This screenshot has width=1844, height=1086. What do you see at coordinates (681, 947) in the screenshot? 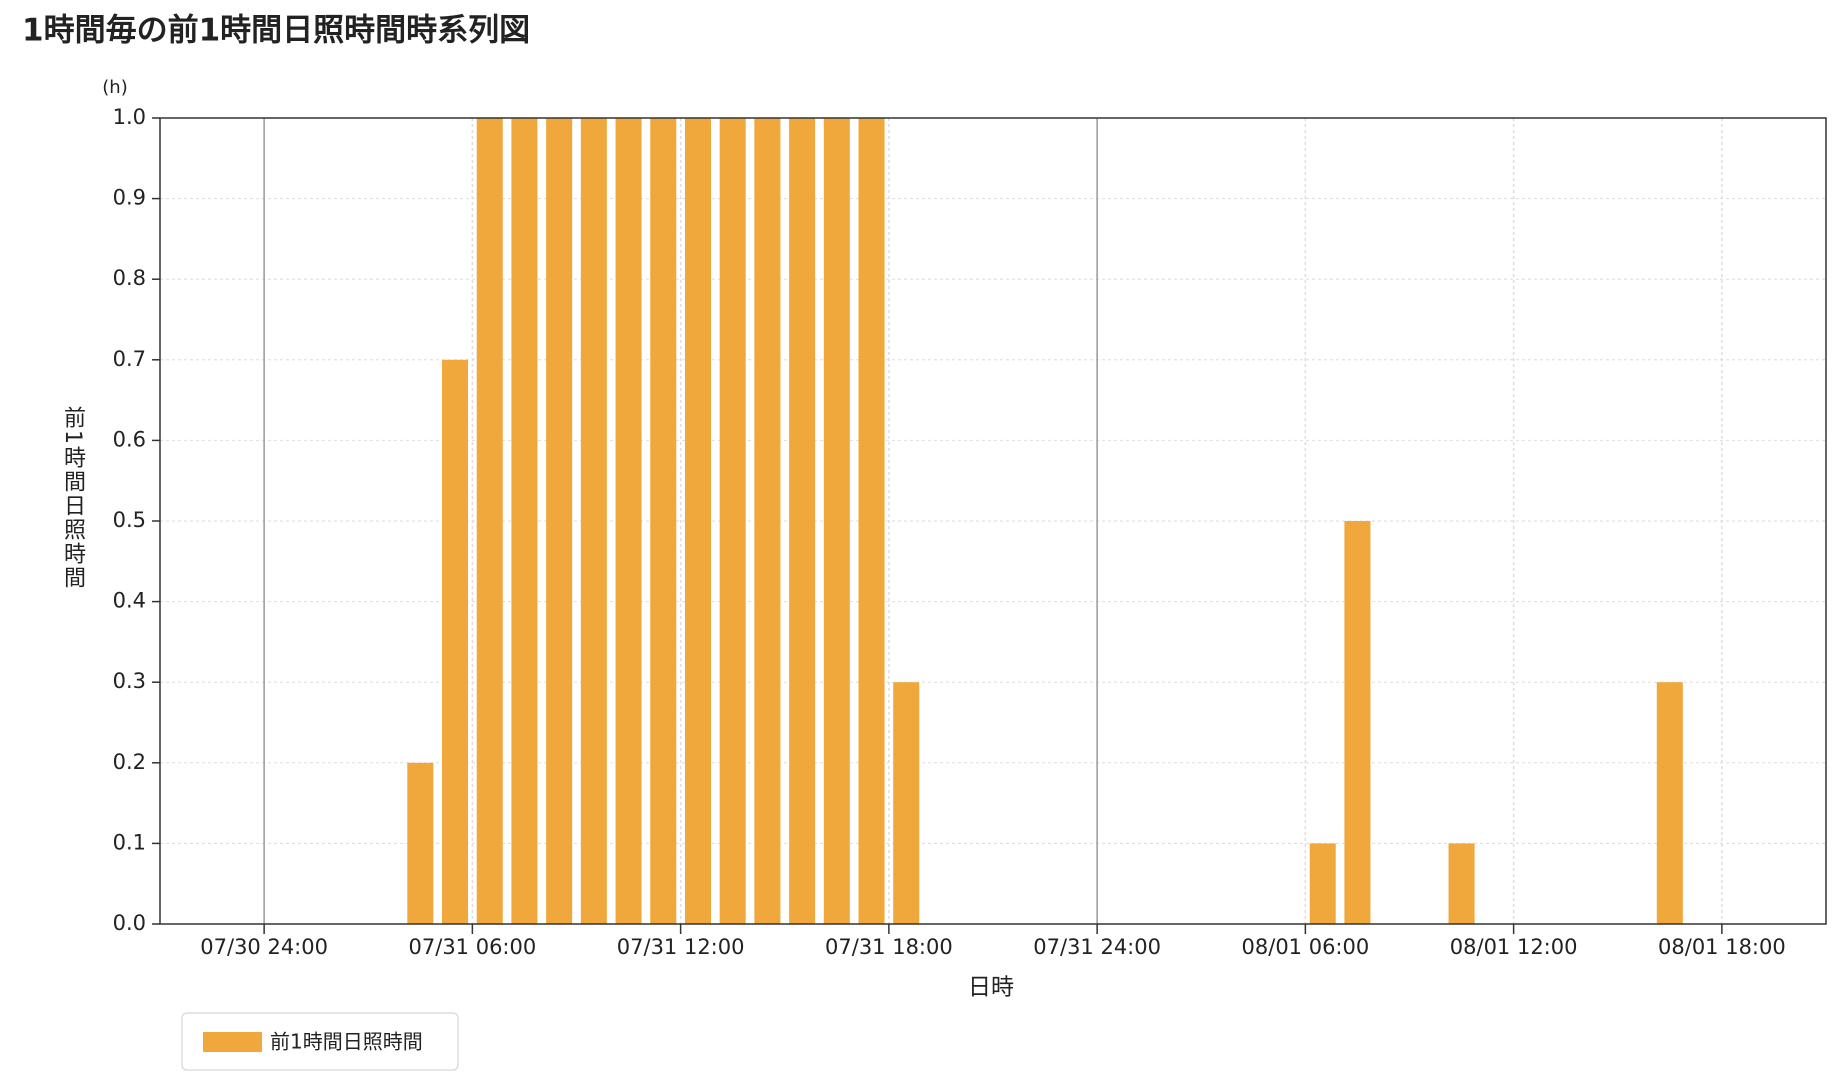
I see `x-tick-label: 07/31 12:00` at bounding box center [681, 947].